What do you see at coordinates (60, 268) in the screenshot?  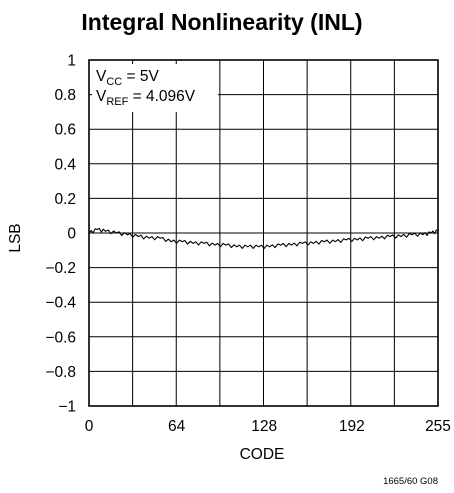 I see `y-tick-label: −0.2` at bounding box center [60, 268].